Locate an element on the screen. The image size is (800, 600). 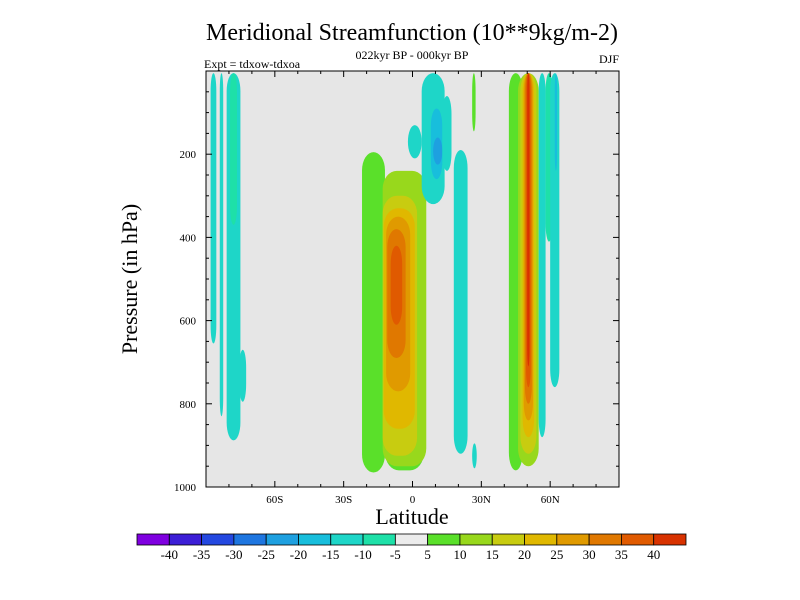
colorbar-label: -20 is located at coordinates (298, 554).